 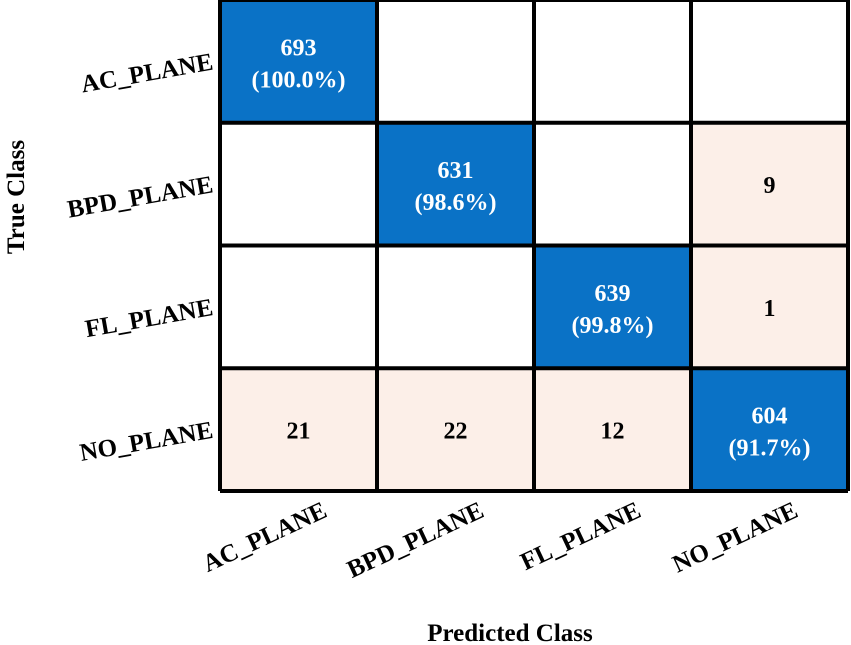 I want to click on cell-r4-c3, so click(x=612, y=429).